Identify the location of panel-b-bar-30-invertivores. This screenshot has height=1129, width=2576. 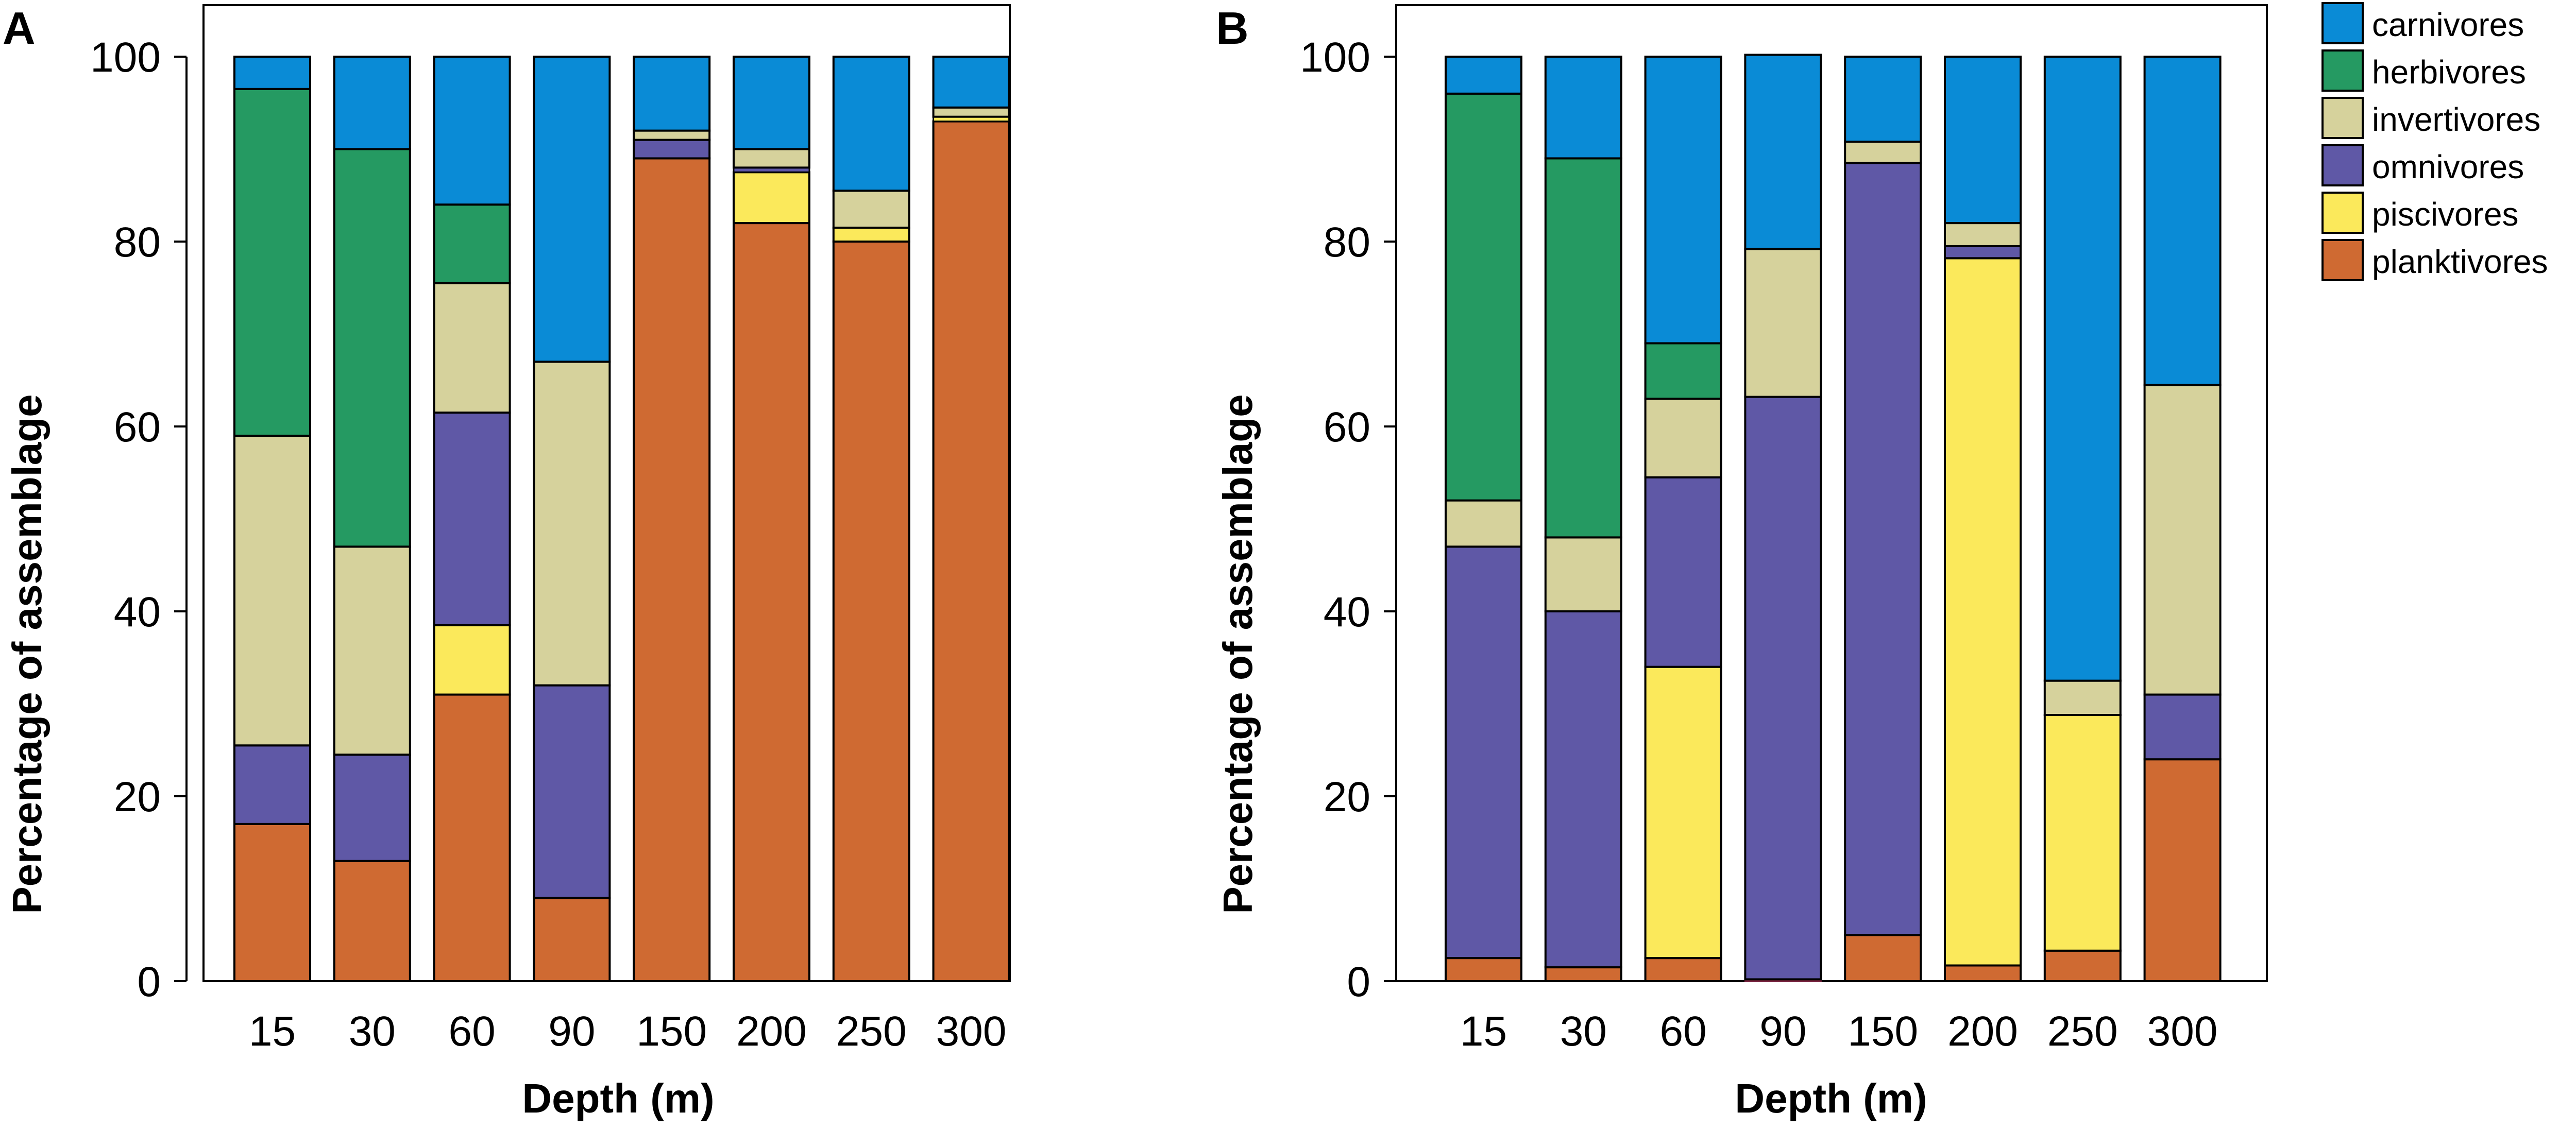
(1583, 574).